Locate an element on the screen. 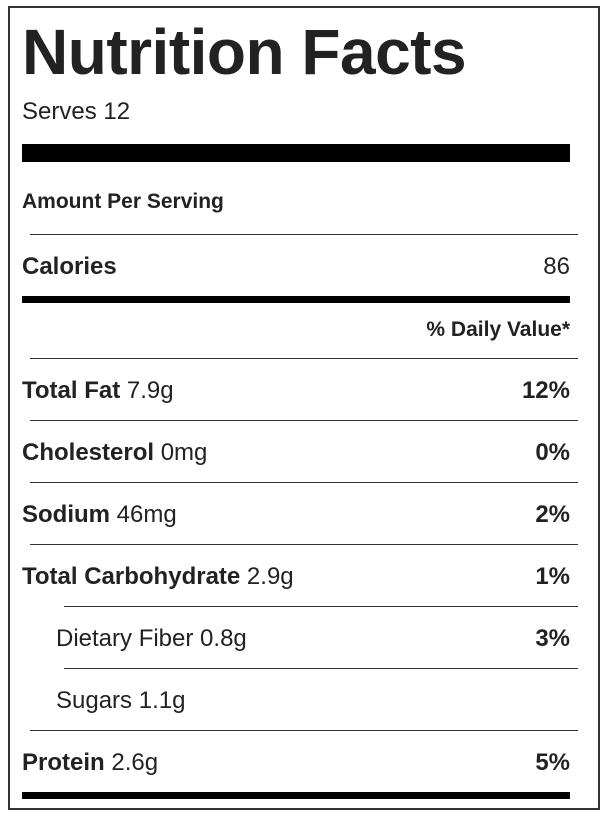  nutrient-amount: 0mg is located at coordinates (184, 452).